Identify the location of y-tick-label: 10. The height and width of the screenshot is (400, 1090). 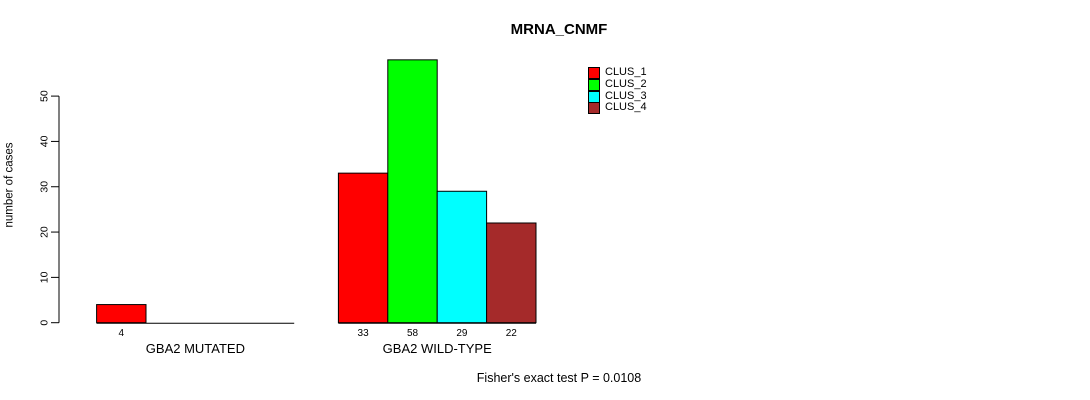
(45, 277).